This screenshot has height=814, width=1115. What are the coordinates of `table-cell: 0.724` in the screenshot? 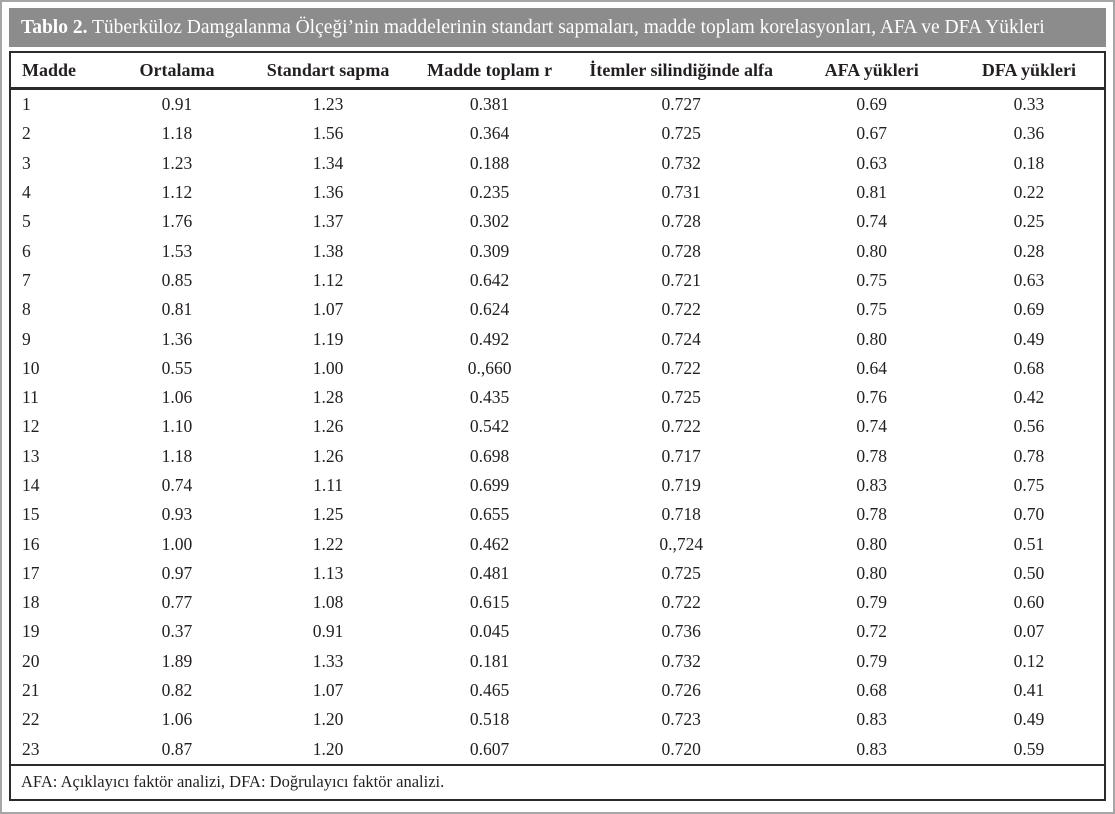 It's located at (681, 338).